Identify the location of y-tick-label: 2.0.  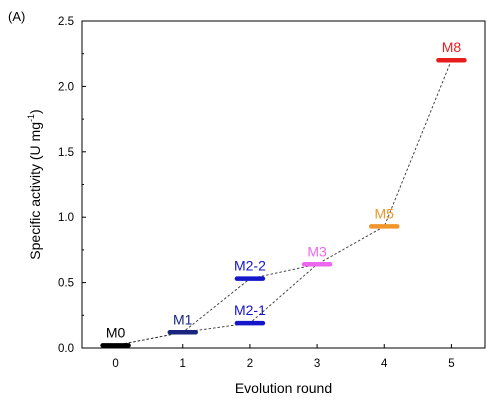
(66, 87).